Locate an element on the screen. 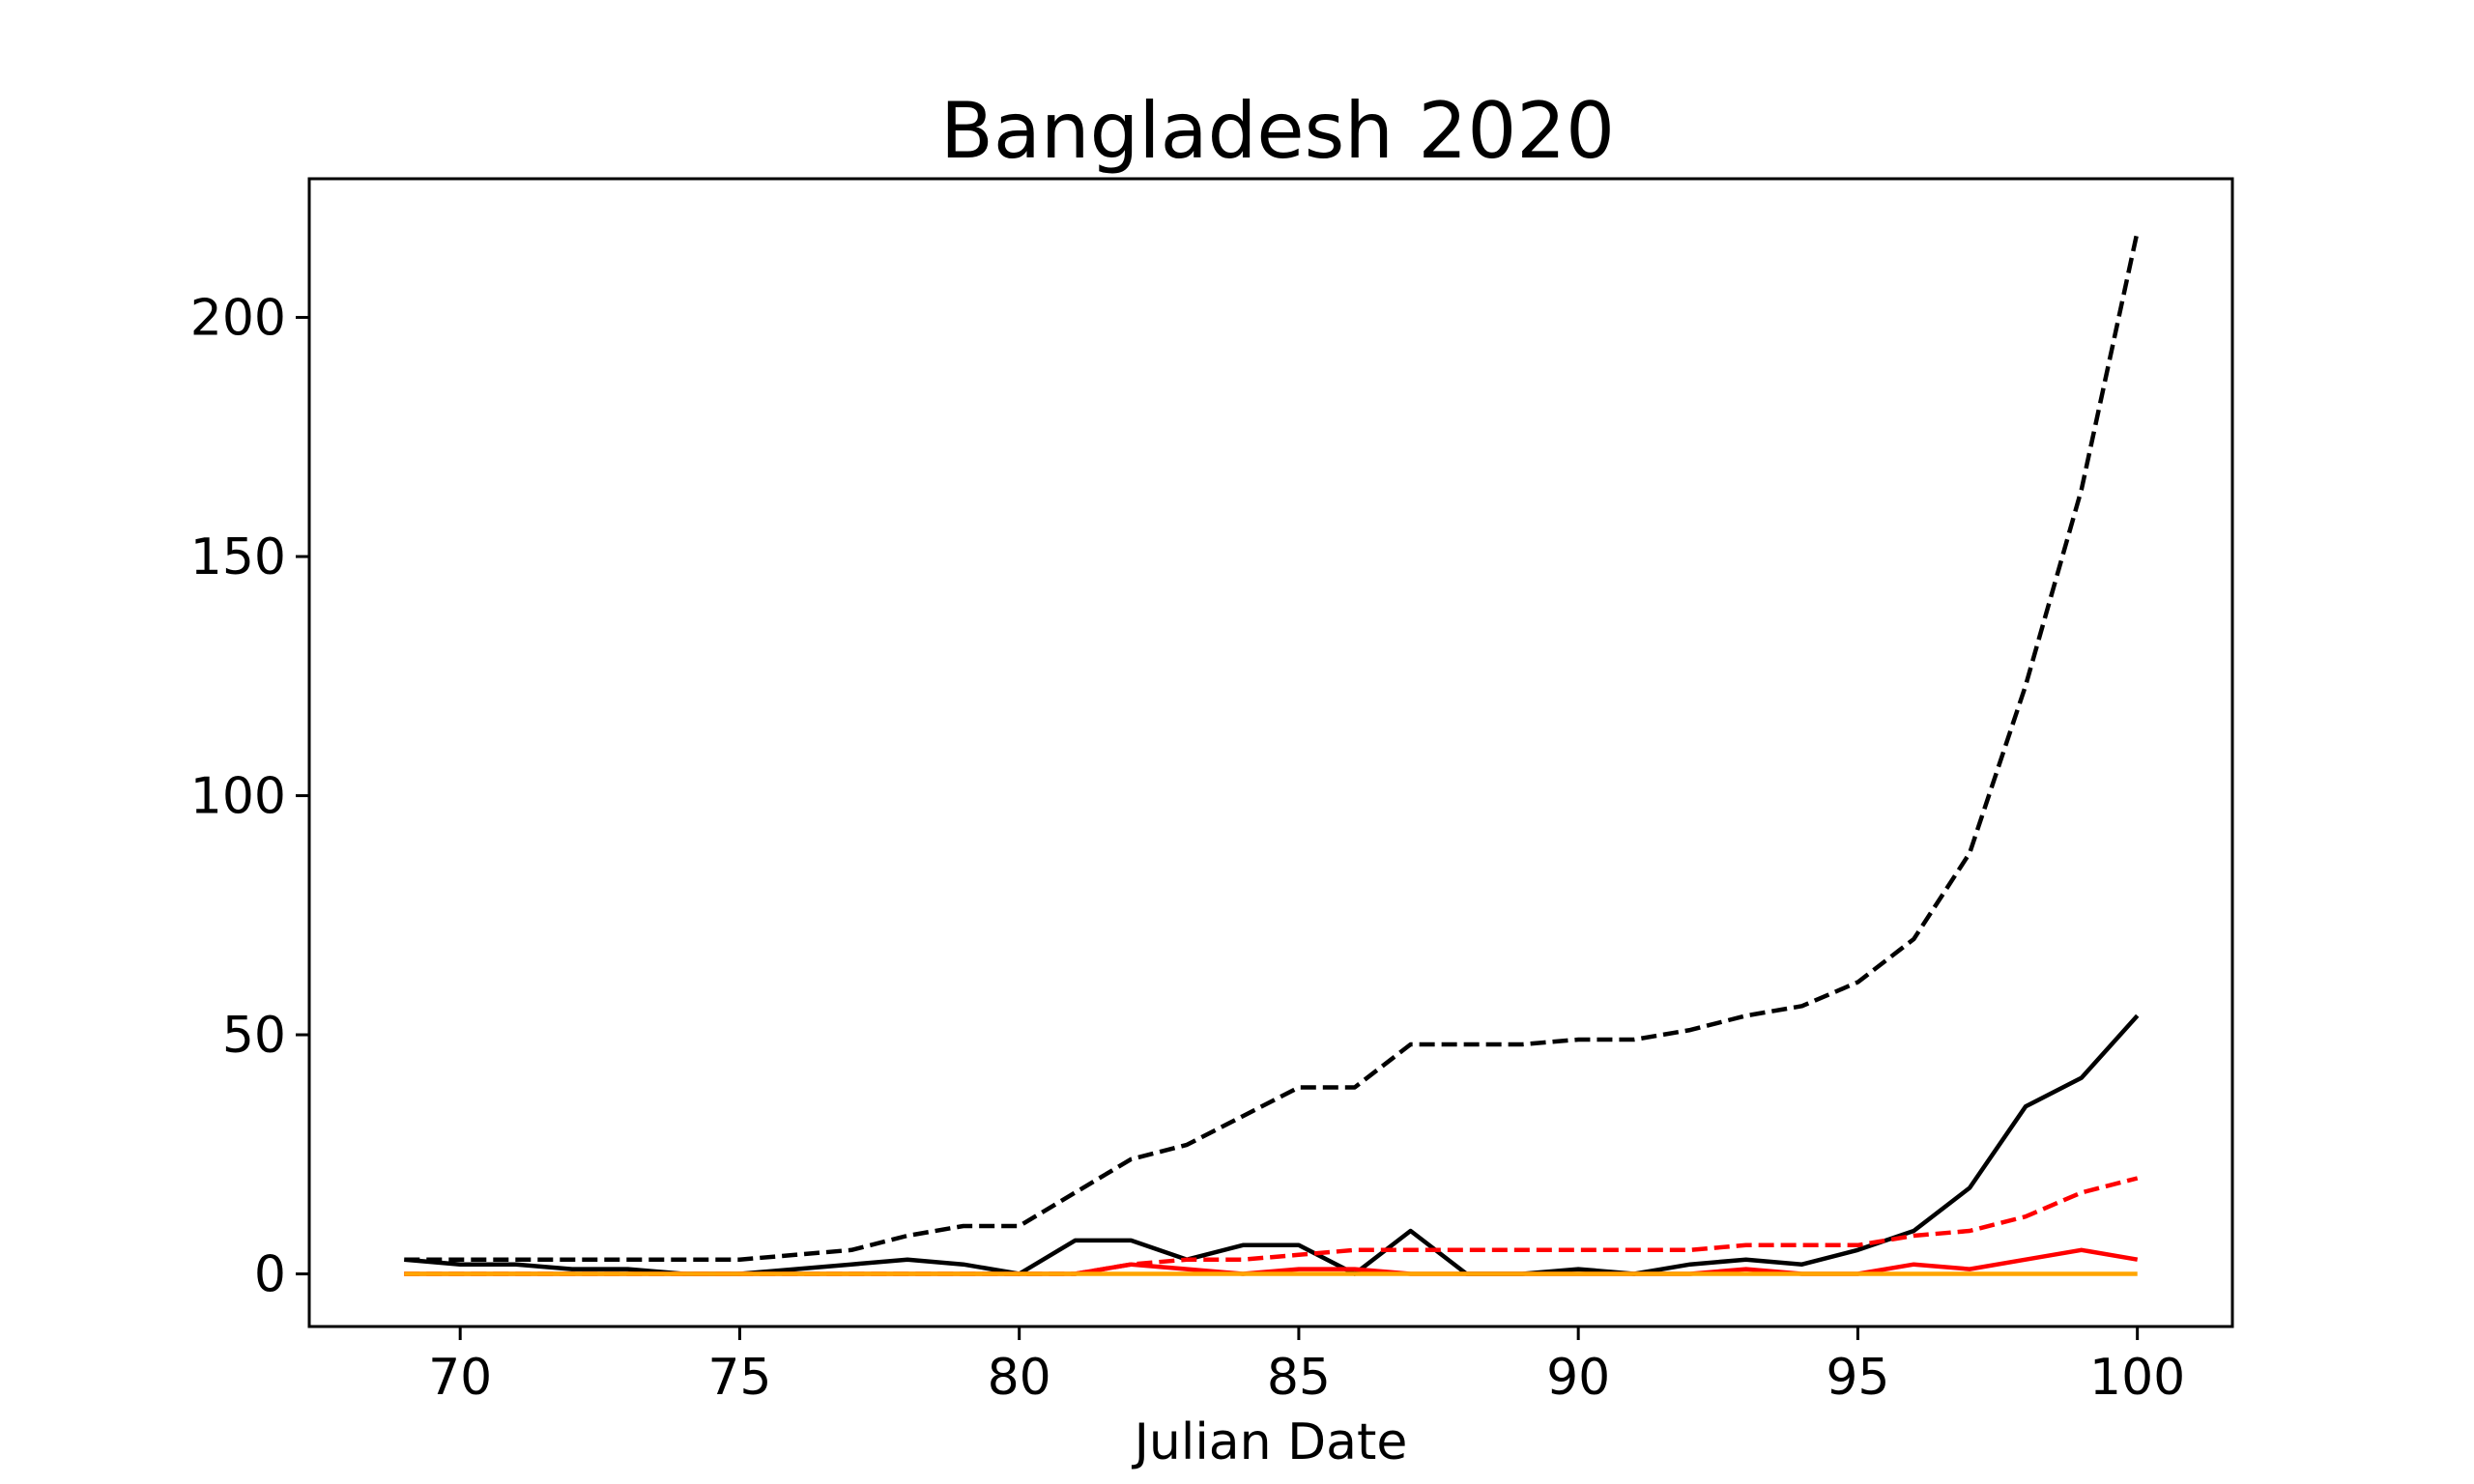 This screenshot has height=1484, width=2474. y-axis: 0 50 100 150 200 is located at coordinates (249, 797).